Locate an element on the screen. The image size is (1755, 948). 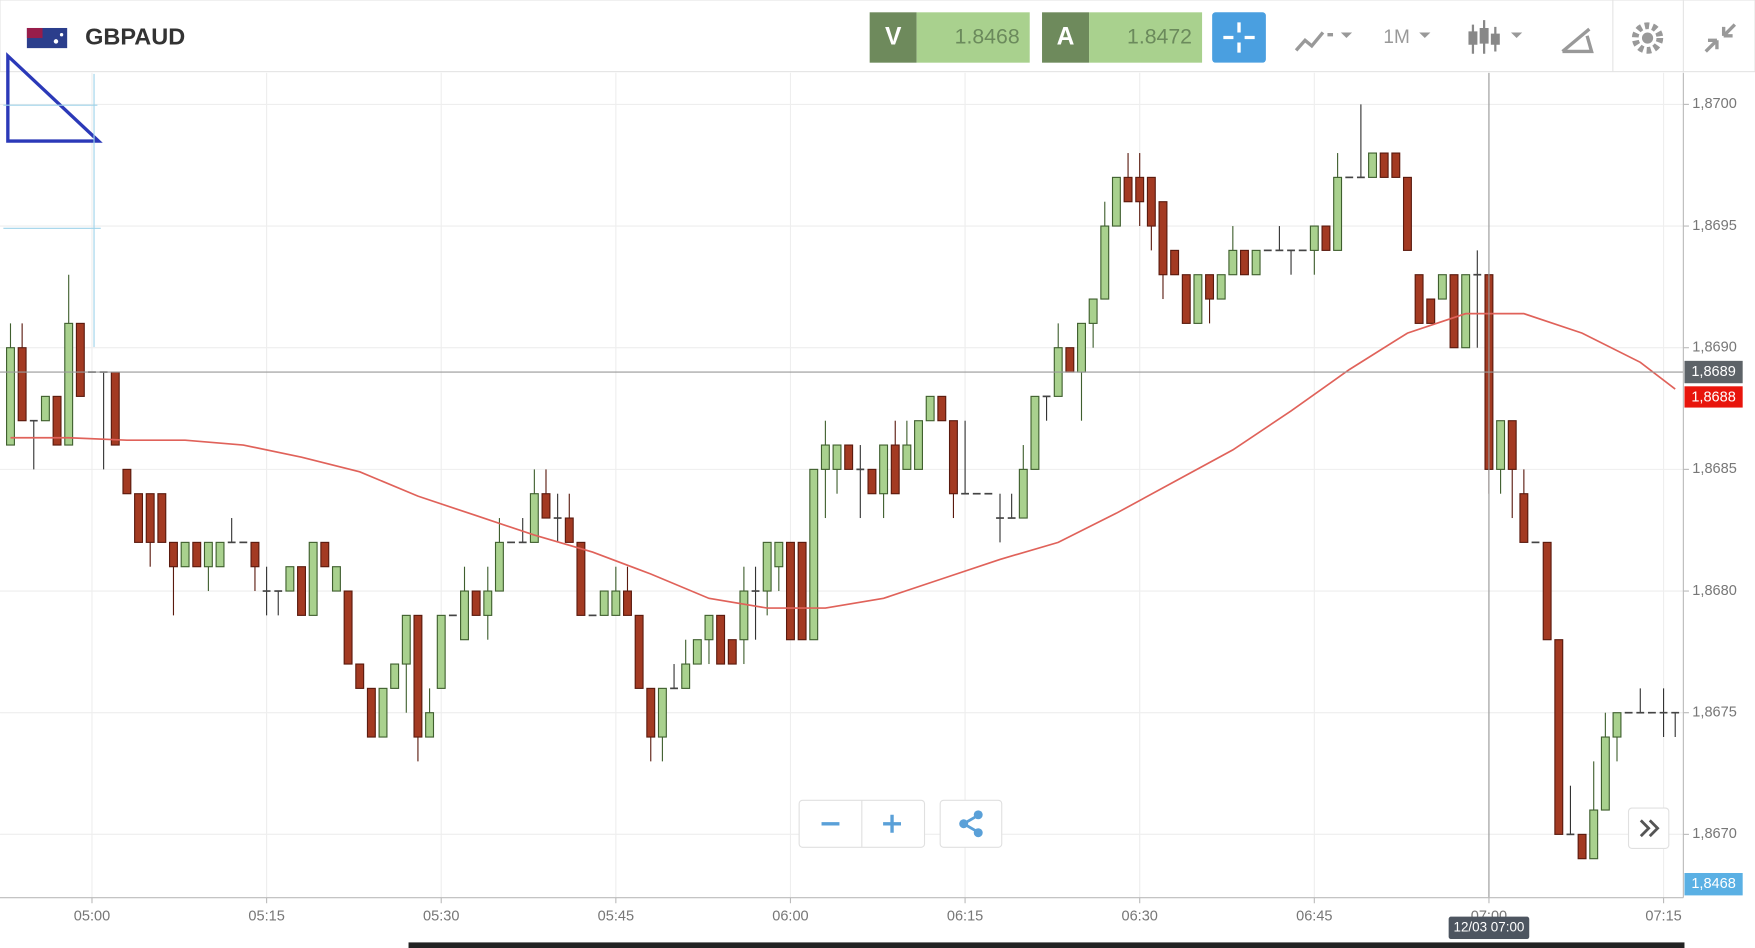
zoom-in is located at coordinates (892, 823).